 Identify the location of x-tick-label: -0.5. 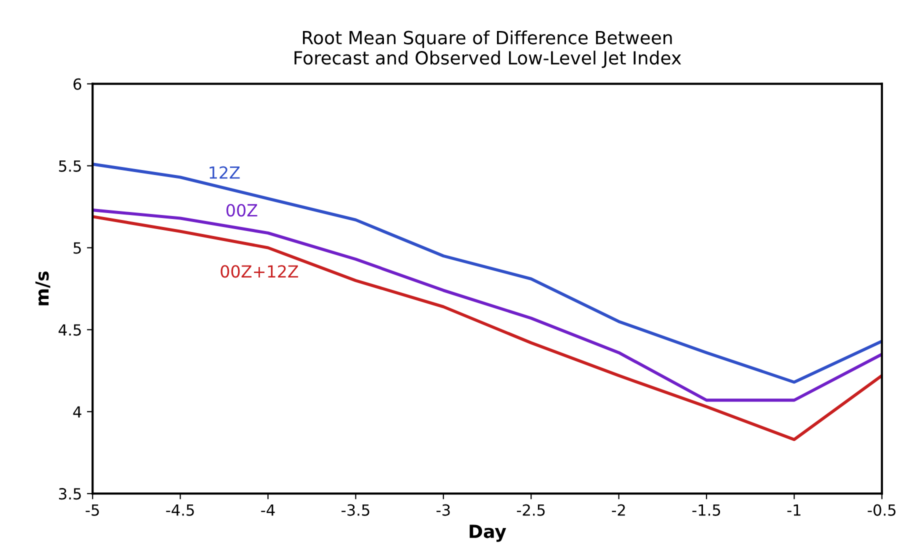
(882, 510).